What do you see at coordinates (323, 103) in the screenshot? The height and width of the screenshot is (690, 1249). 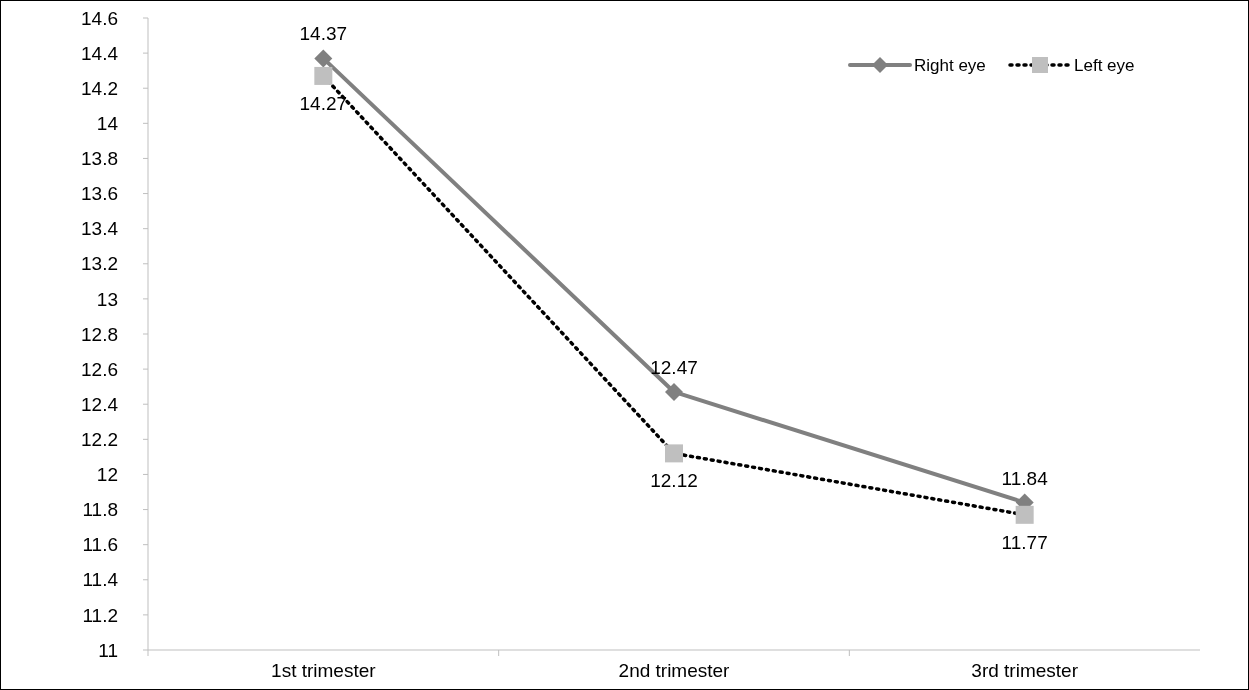 I see `data-label: 14.27` at bounding box center [323, 103].